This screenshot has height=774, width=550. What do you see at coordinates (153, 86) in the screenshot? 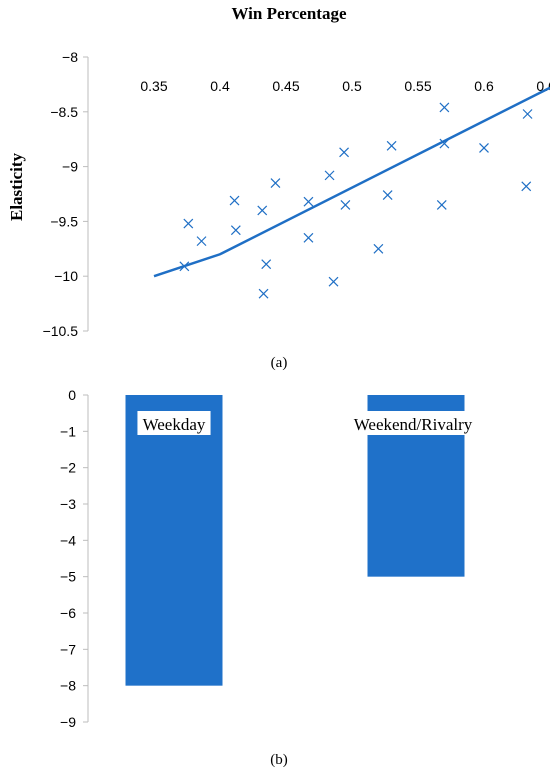
I see `x-tick-label: 0.35` at bounding box center [153, 86].